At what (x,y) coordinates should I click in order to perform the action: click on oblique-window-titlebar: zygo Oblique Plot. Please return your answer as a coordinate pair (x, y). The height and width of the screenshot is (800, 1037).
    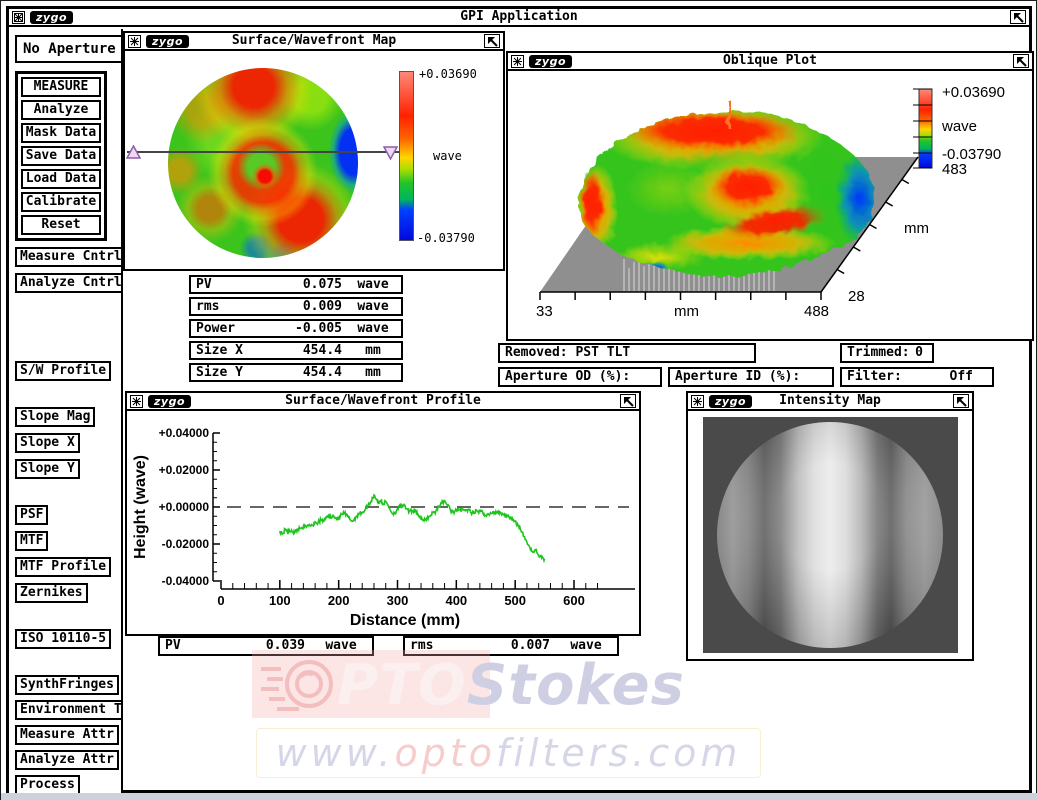
    Looking at the image, I should click on (770, 62).